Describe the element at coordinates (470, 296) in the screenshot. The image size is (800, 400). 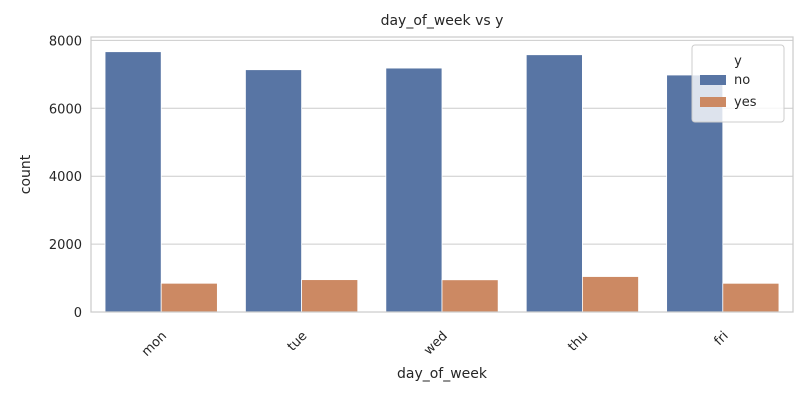
I see `bar-wed-yes` at that location.